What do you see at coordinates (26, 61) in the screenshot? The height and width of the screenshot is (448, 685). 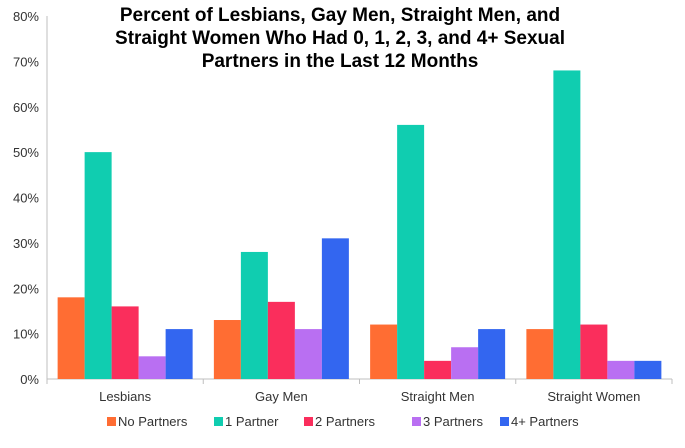 I see `y-tick-label: 70%` at bounding box center [26, 61].